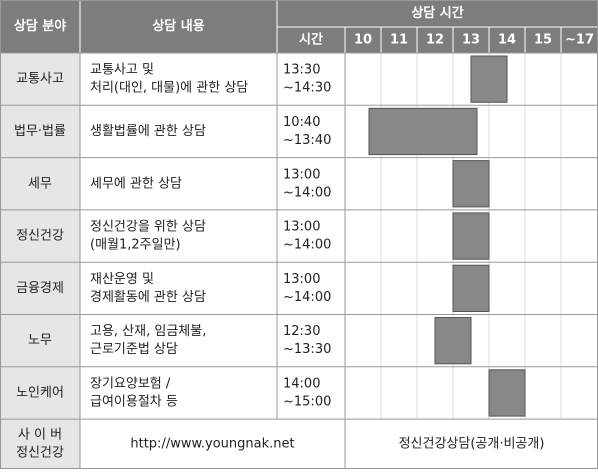  I want to click on time-cell: ~13:40, so click(307, 140).